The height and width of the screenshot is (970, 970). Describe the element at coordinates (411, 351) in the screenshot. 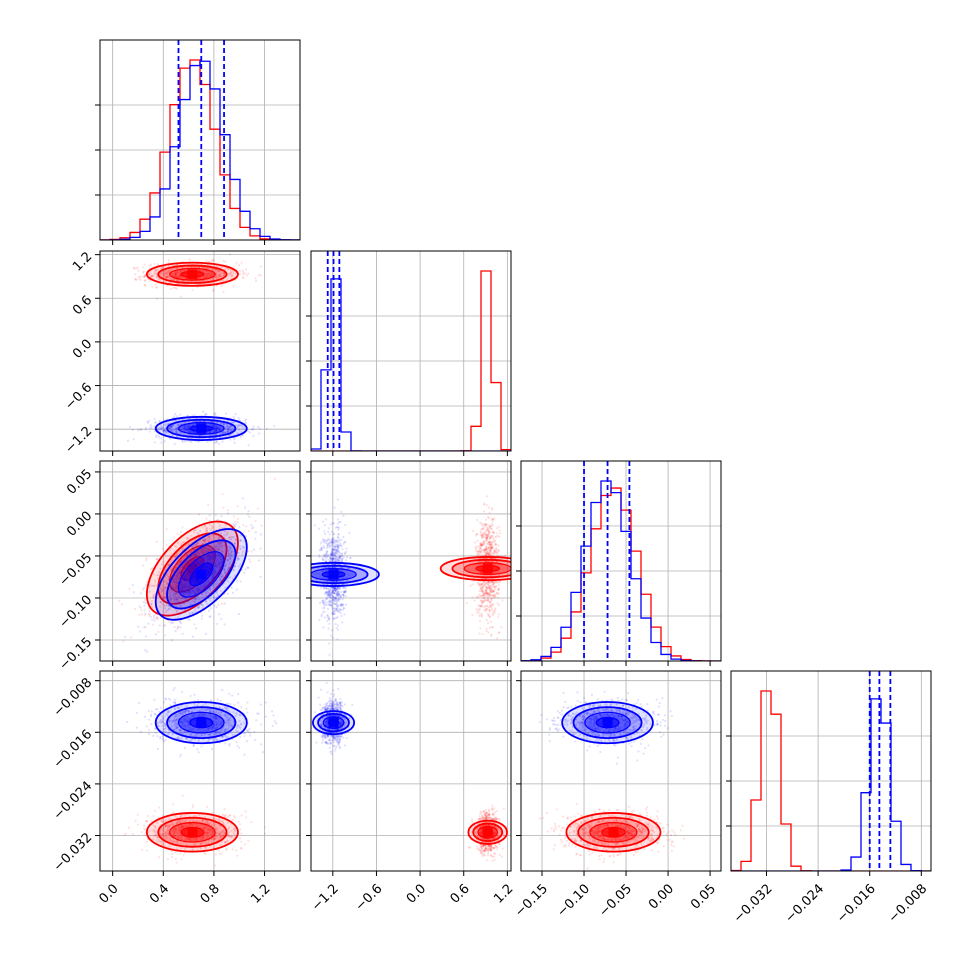

I see `panel-frame` at that location.